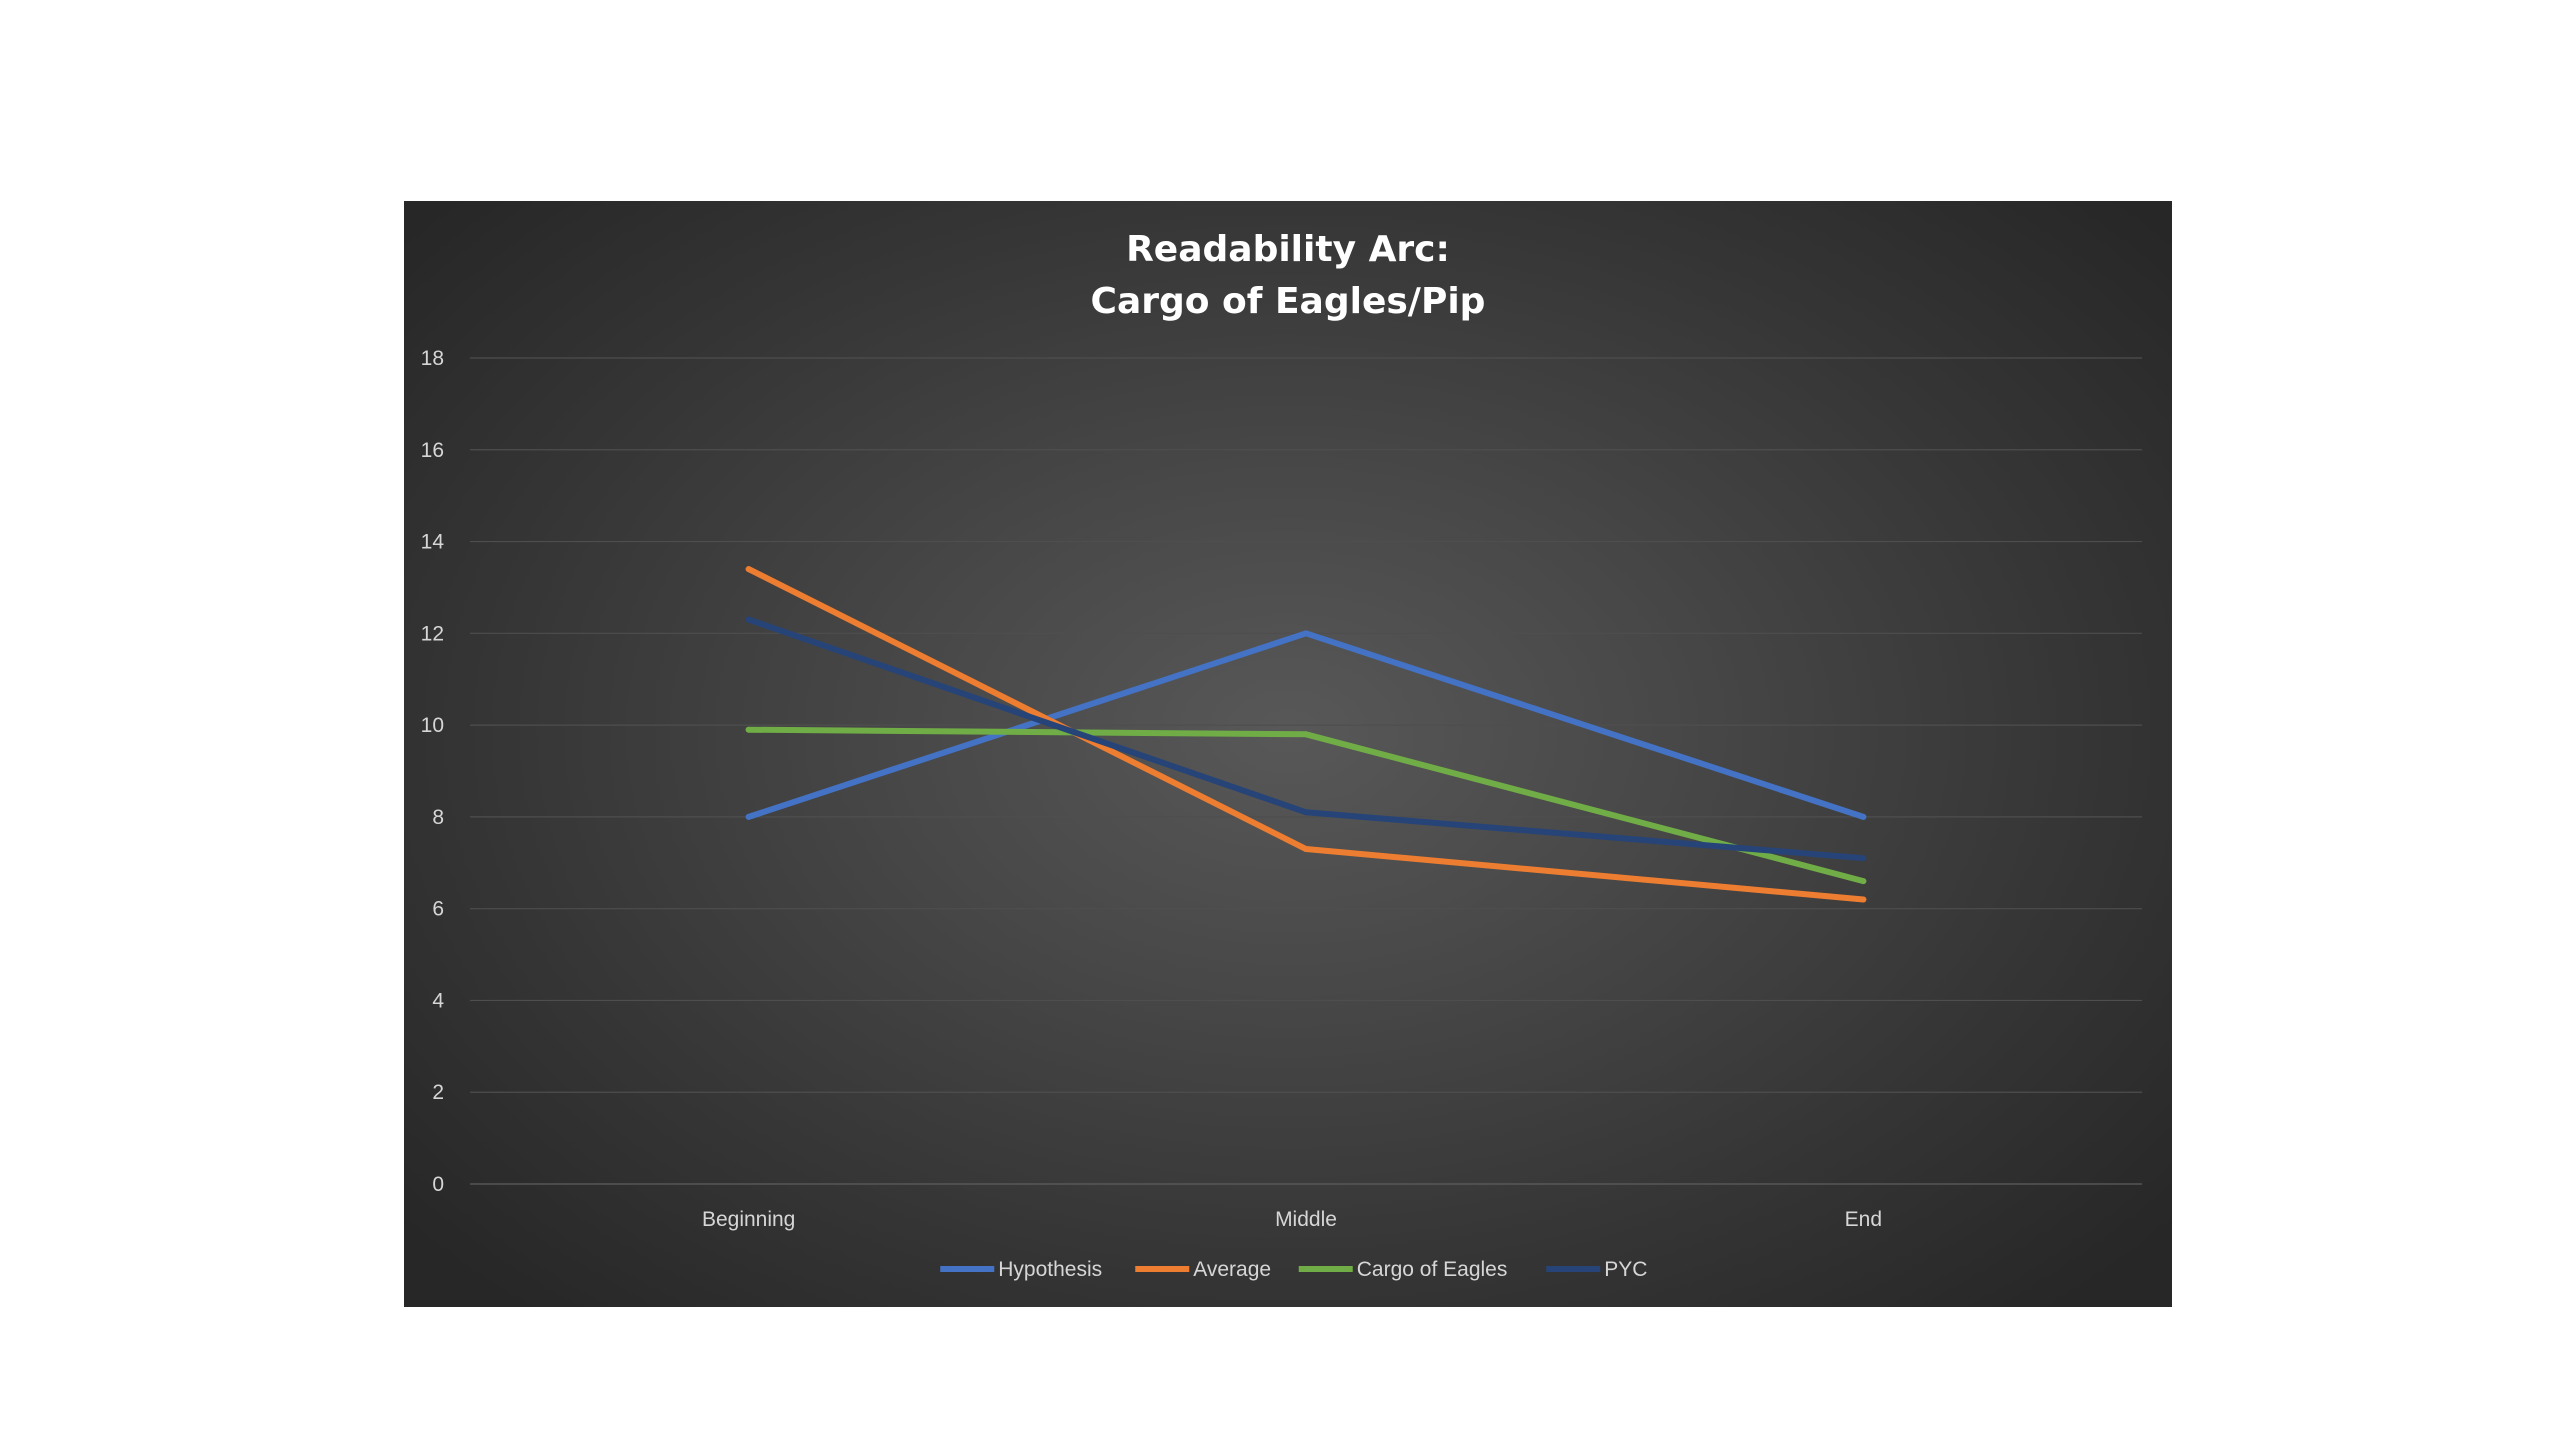  Describe the element at coordinates (1625, 1269) in the screenshot. I see `legend-label: PYC` at that location.